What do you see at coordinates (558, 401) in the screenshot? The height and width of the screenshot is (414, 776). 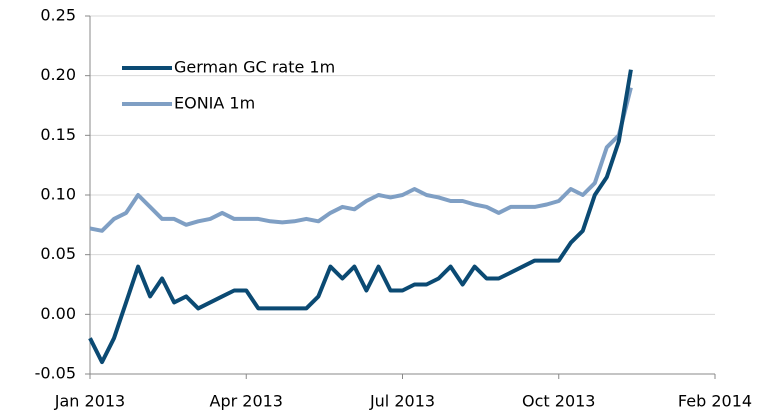 I see `x-tick-label: Oct 2013` at bounding box center [558, 401].